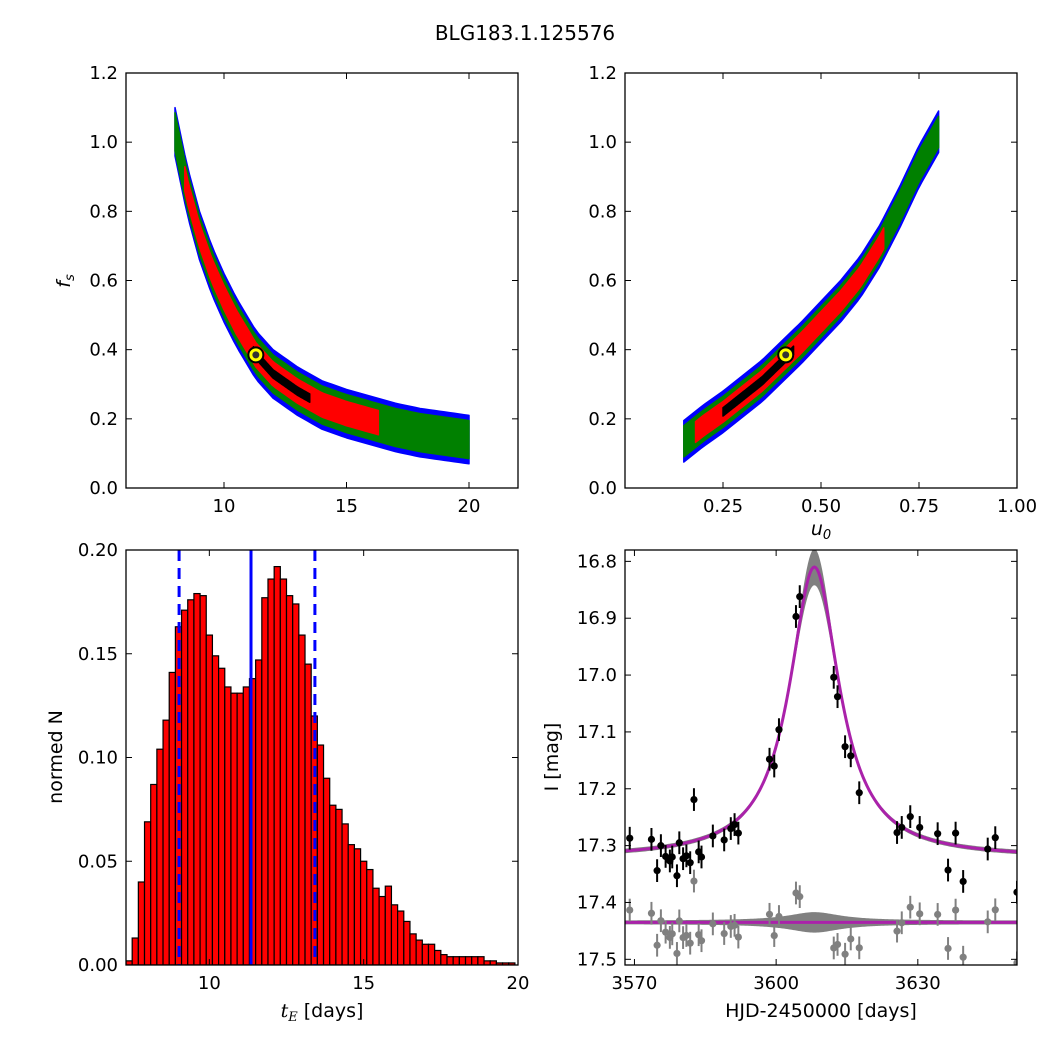 This screenshot has width=1050, height=1050. Describe the element at coordinates (597, 561) in the screenshot. I see `light_curve-ytick-label: 16.8` at that location.